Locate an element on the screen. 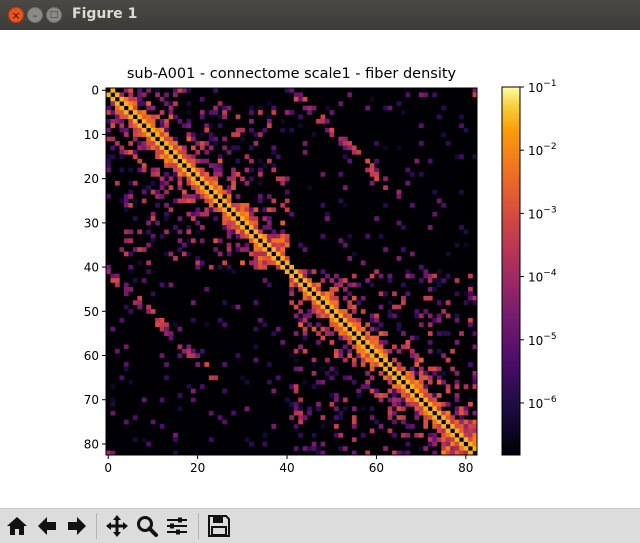 The image size is (640, 543). forward-button is located at coordinates (77, 526).